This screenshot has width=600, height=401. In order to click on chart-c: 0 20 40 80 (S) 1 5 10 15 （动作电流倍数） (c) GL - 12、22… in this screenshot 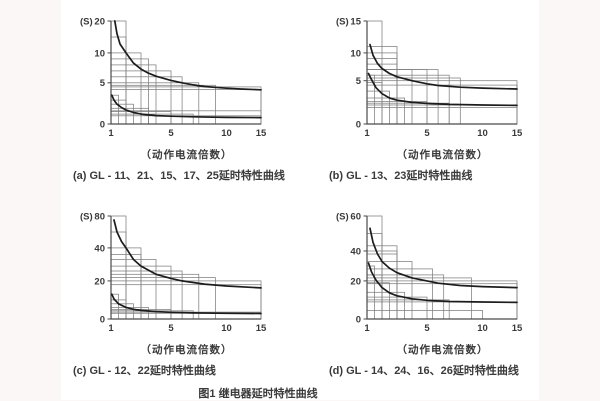, I will do `click(176, 293)`.